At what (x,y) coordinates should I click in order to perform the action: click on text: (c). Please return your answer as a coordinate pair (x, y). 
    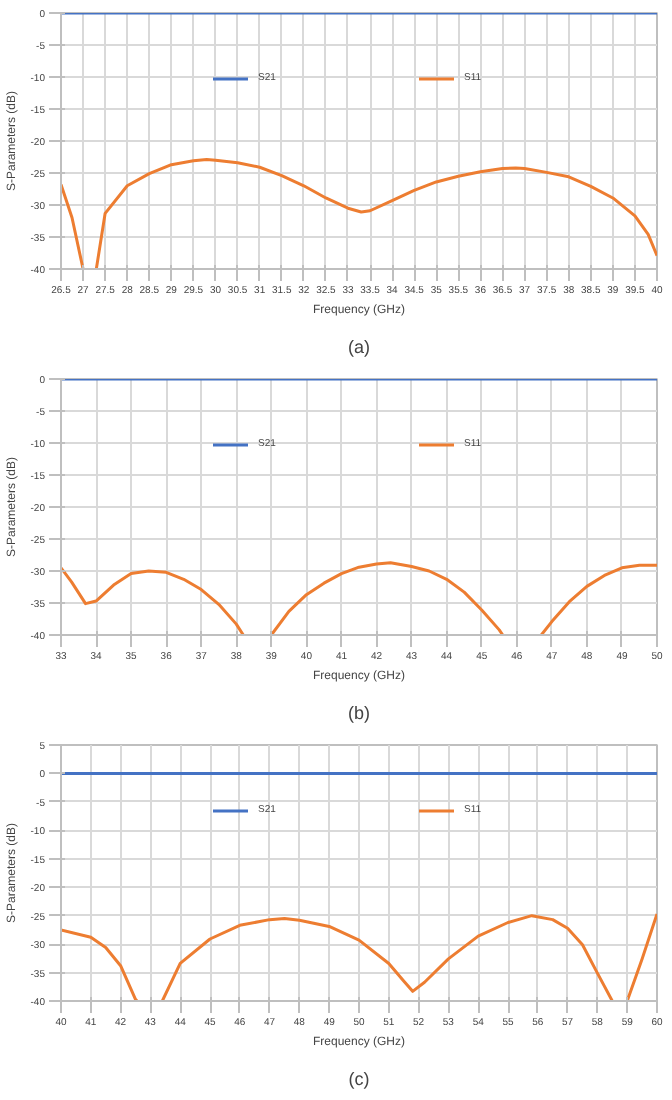
    Looking at the image, I should click on (359, 1079).